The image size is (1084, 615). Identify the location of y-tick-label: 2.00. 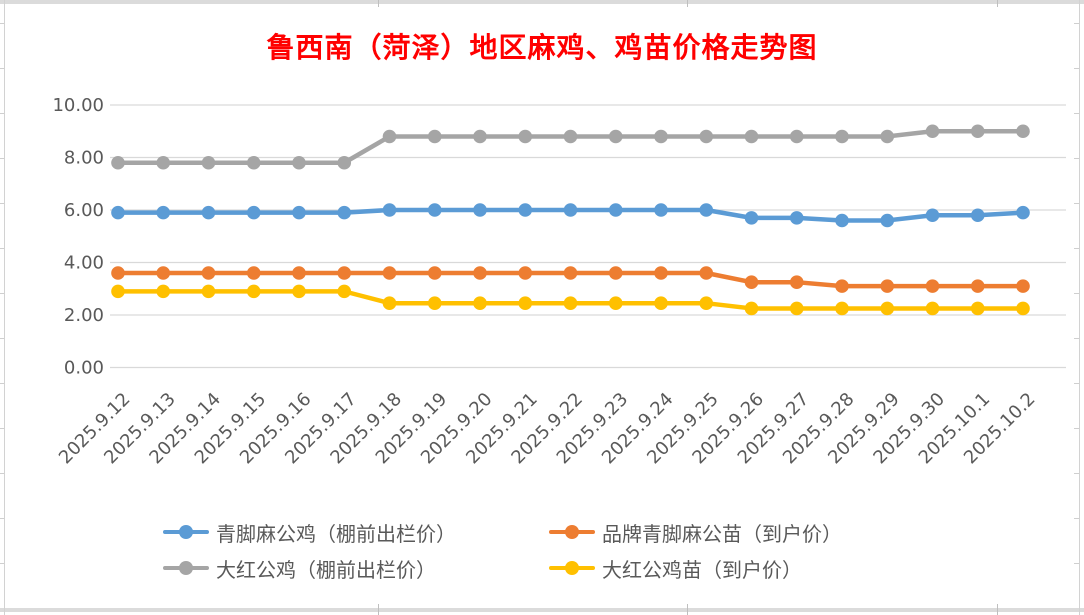
(84, 315).